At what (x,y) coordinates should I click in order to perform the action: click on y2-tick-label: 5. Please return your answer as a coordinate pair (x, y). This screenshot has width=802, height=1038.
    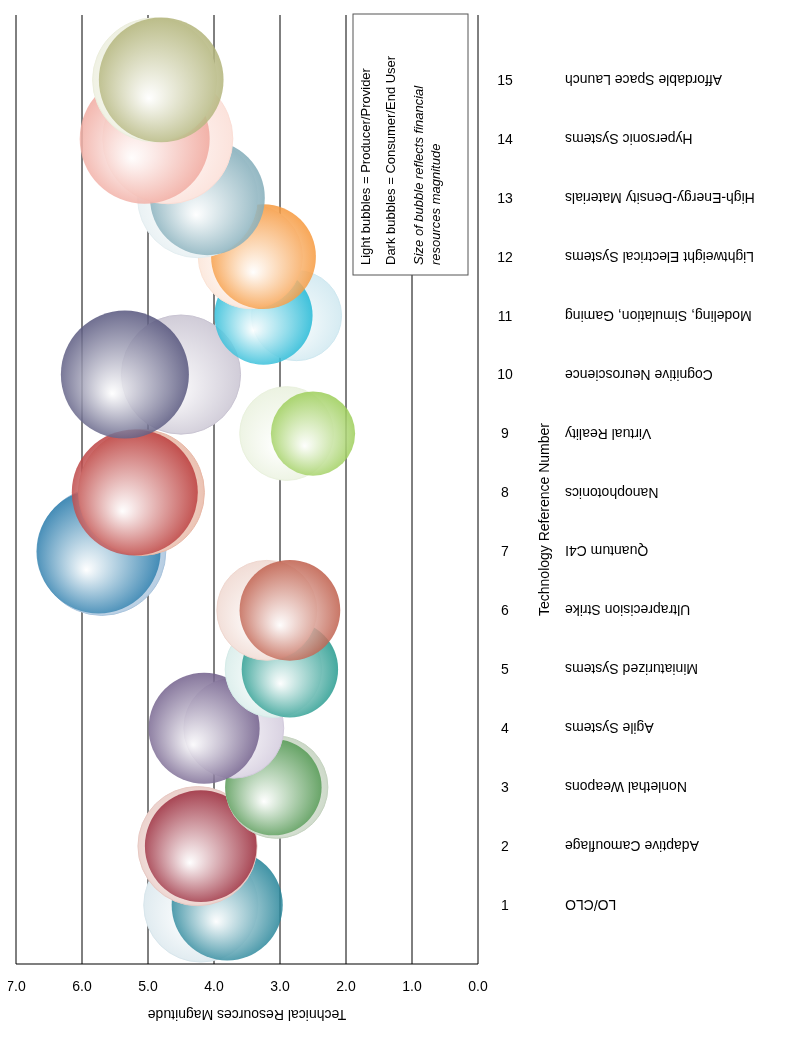
    Looking at the image, I should click on (505, 669).